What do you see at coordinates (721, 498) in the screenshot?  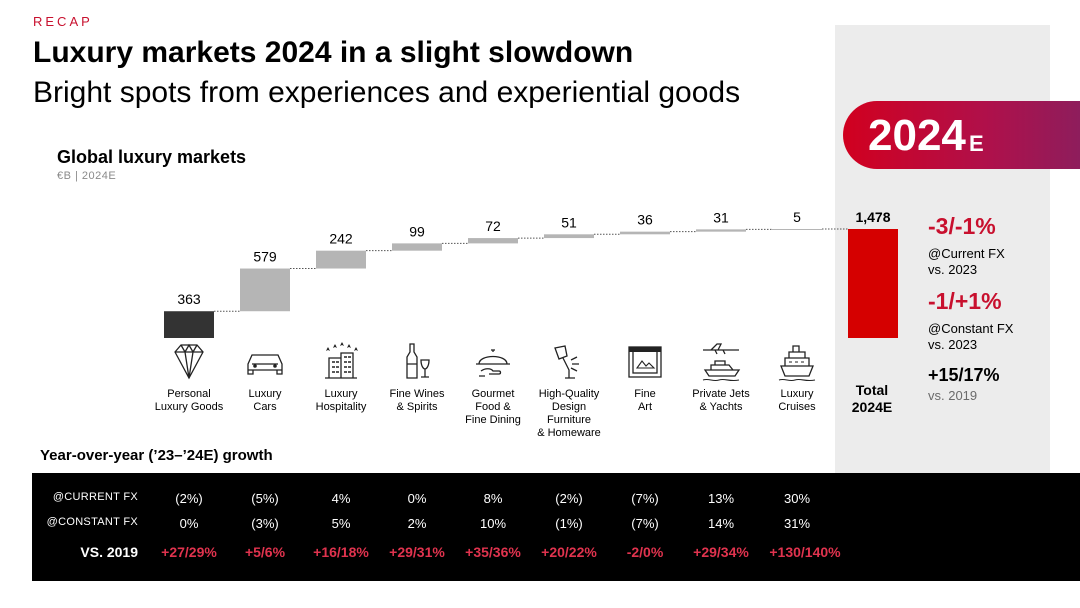 I see `growth-cell: 13%` at bounding box center [721, 498].